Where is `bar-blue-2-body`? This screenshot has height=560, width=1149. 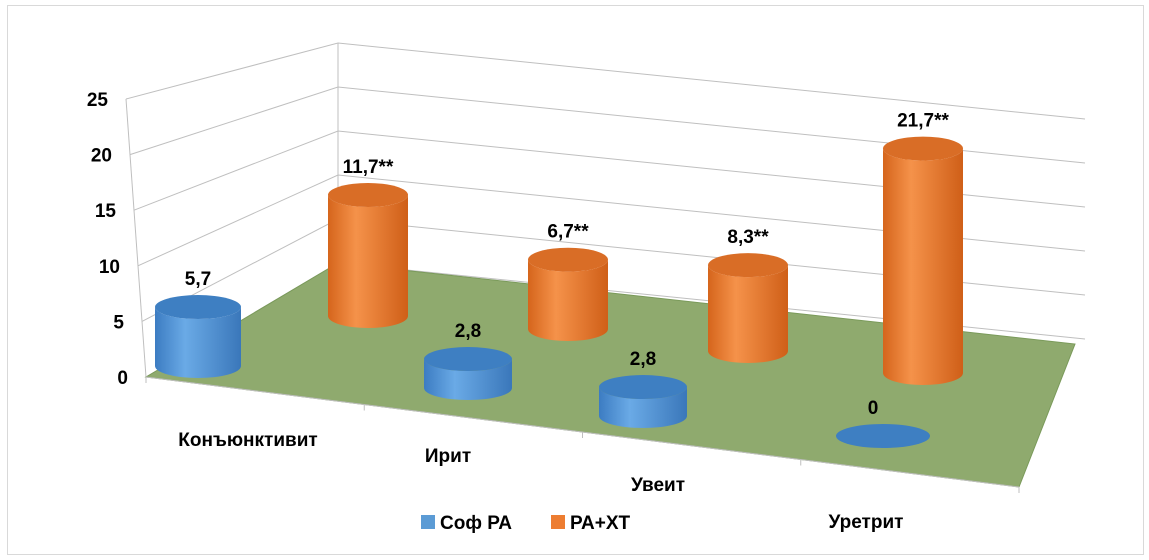 bar-blue-2-body is located at coordinates (643, 407).